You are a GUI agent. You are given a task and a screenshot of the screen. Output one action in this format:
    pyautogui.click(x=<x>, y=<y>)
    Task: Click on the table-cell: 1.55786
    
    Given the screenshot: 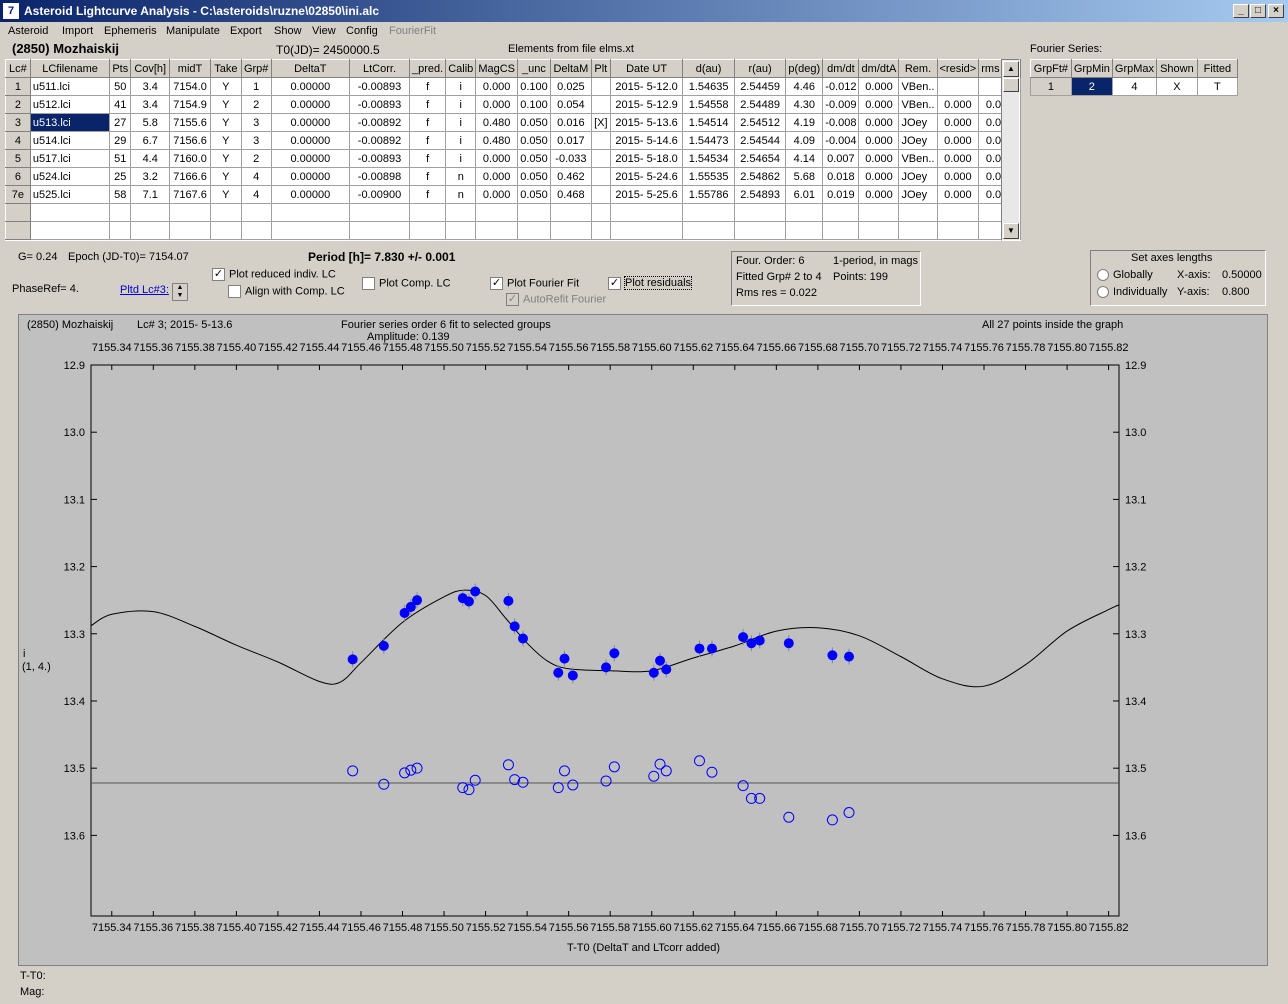 What is the action you would take?
    pyautogui.click(x=708, y=194)
    